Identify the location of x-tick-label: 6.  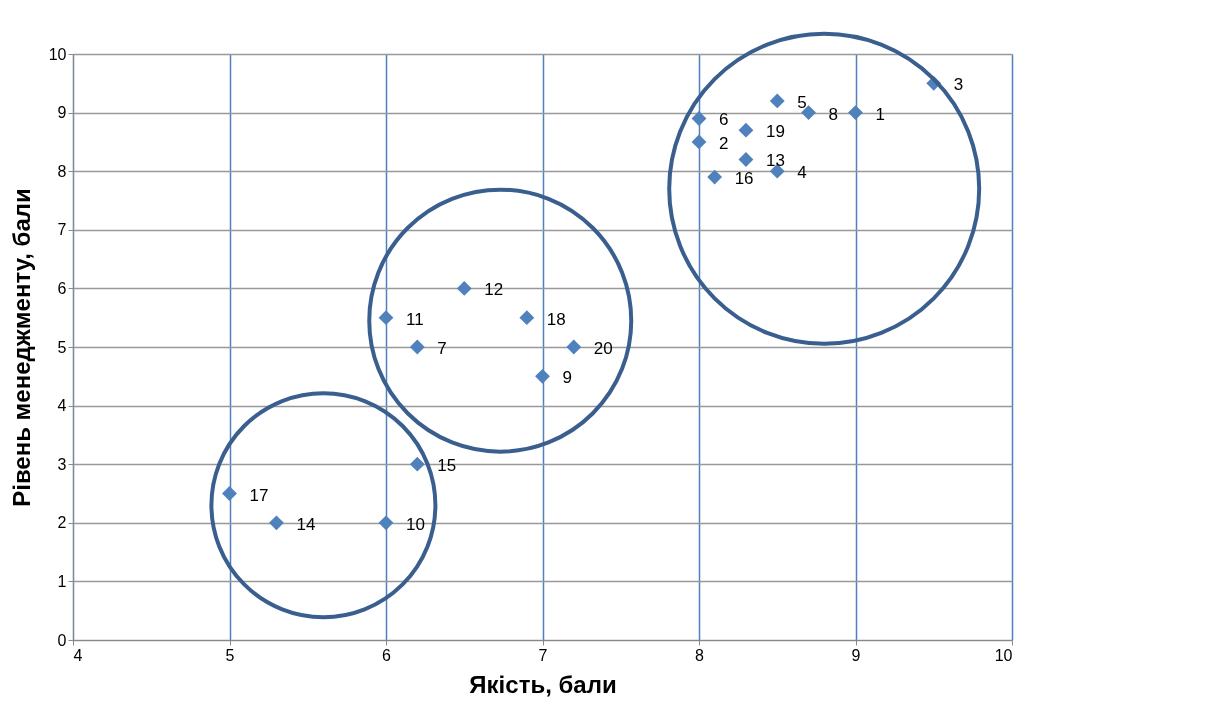
(387, 655).